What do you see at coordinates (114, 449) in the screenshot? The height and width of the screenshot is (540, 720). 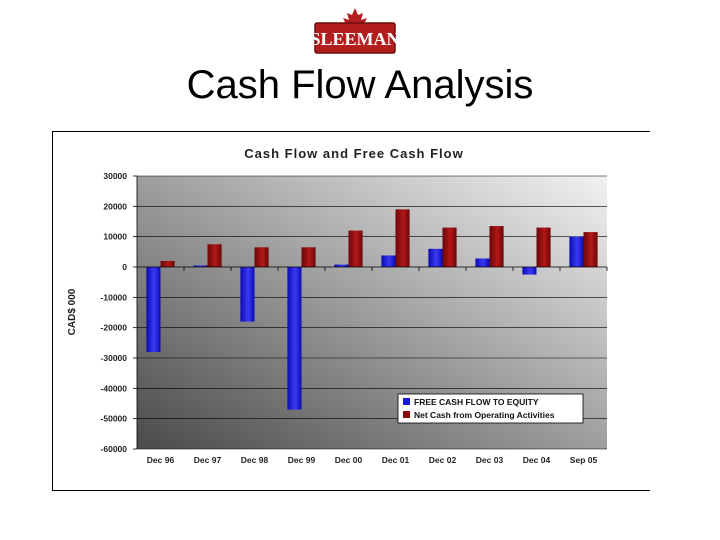 I see `y-tick-label: -60000` at bounding box center [114, 449].